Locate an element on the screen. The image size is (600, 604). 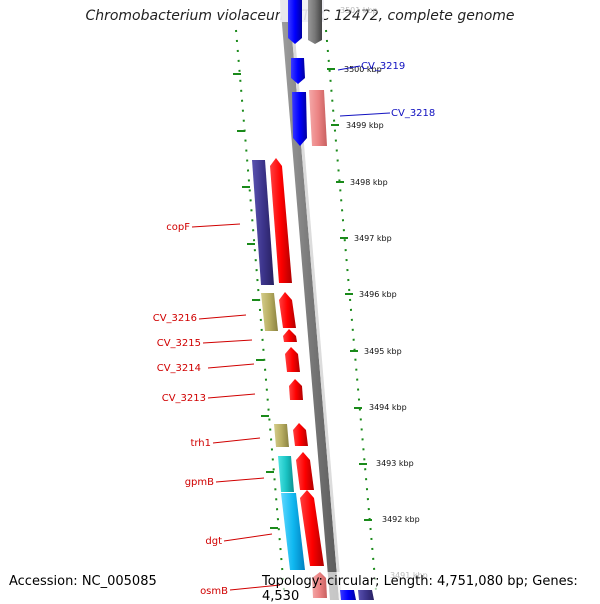
gene-label-trh1: trh1 is located at coordinates (200, 443).